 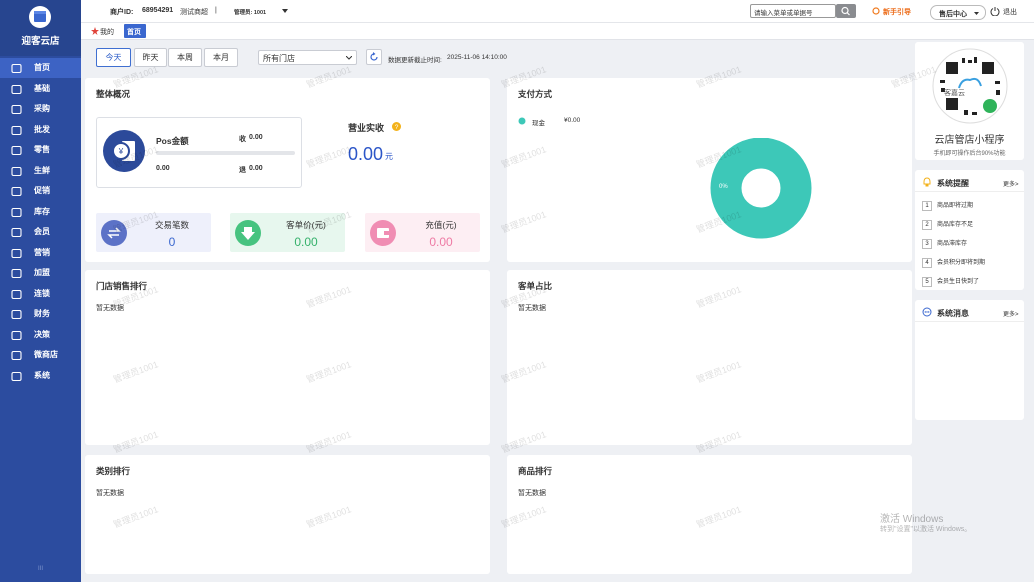 What do you see at coordinates (135, 31) in the screenshot?
I see `tab-active: 首页` at bounding box center [135, 31].